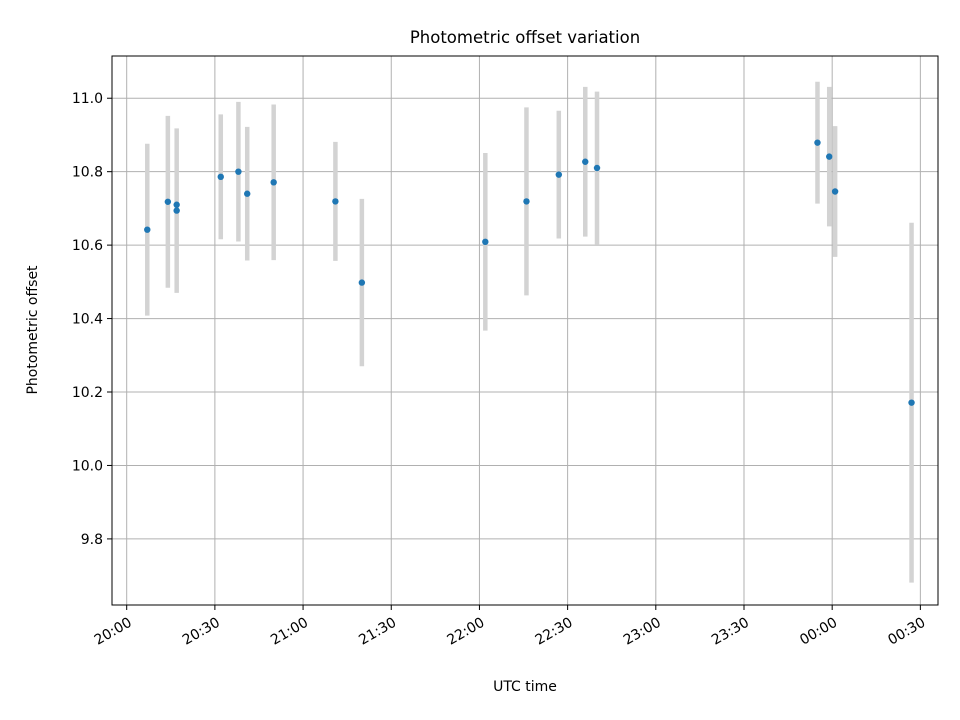  I want to click on y-tick-label: 11.0, so click(87, 99).